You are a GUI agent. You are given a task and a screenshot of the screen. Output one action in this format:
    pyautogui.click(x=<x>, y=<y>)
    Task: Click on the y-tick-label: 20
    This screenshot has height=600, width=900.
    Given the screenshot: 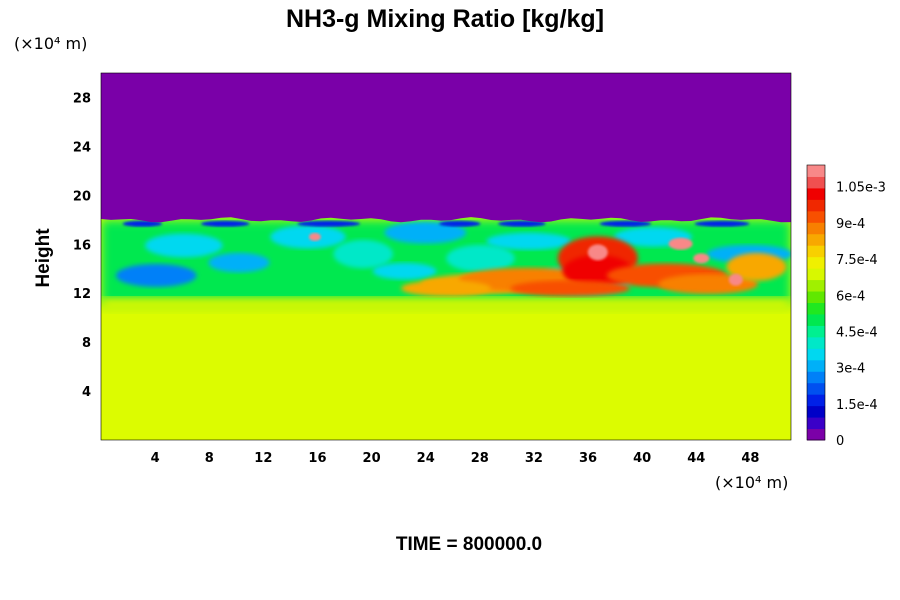 What is the action you would take?
    pyautogui.click(x=82, y=196)
    